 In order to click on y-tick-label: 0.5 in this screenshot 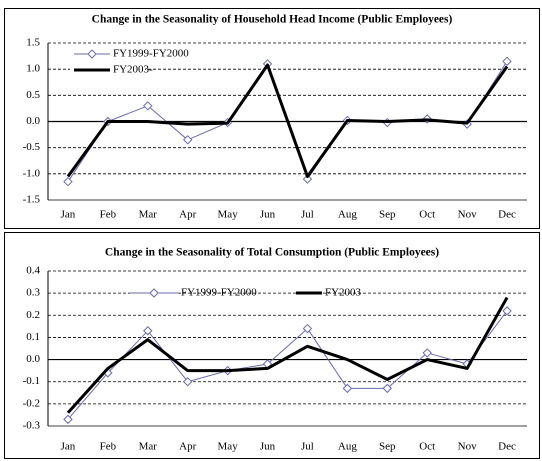, I will do `click(33, 95)`.